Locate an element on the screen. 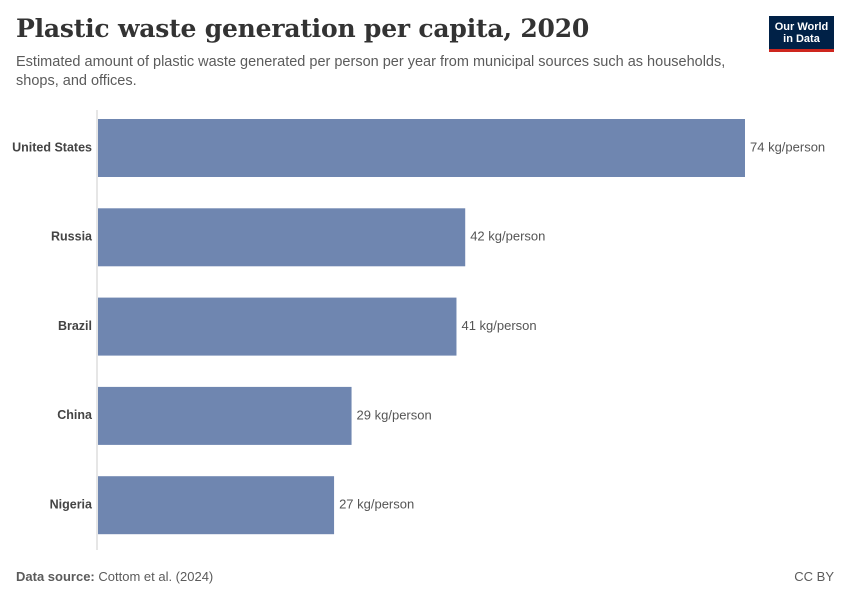 Image resolution: width=850 pixels, height=600 pixels. value-label: 27 kg/person is located at coordinates (376, 504).